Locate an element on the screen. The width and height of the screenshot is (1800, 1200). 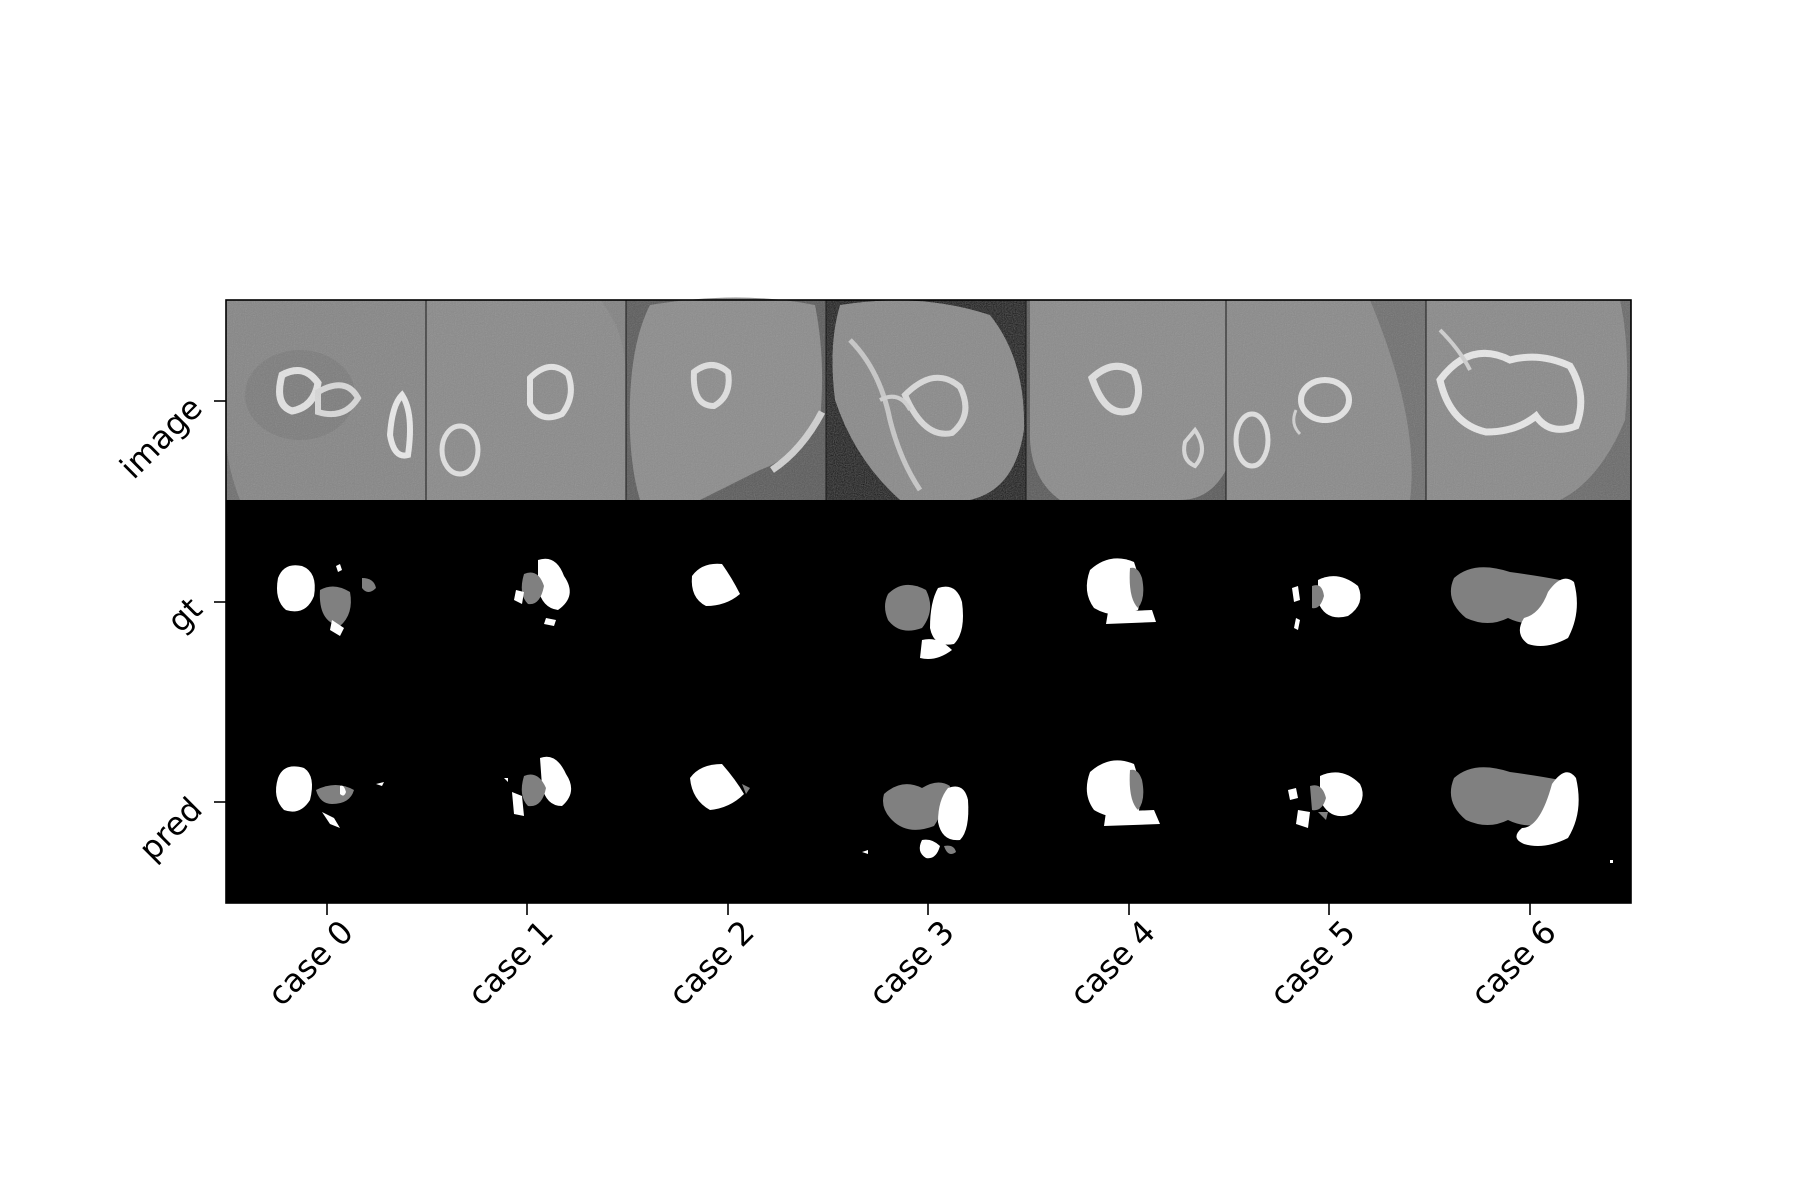
col-label-case-6: case 6 is located at coordinates (1513, 963).